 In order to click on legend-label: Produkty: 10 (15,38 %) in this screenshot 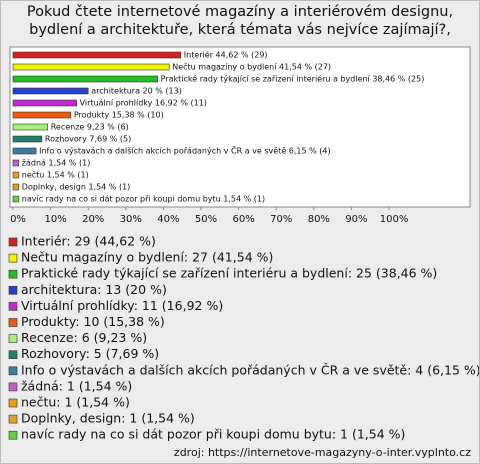, I will do `click(93, 321)`.